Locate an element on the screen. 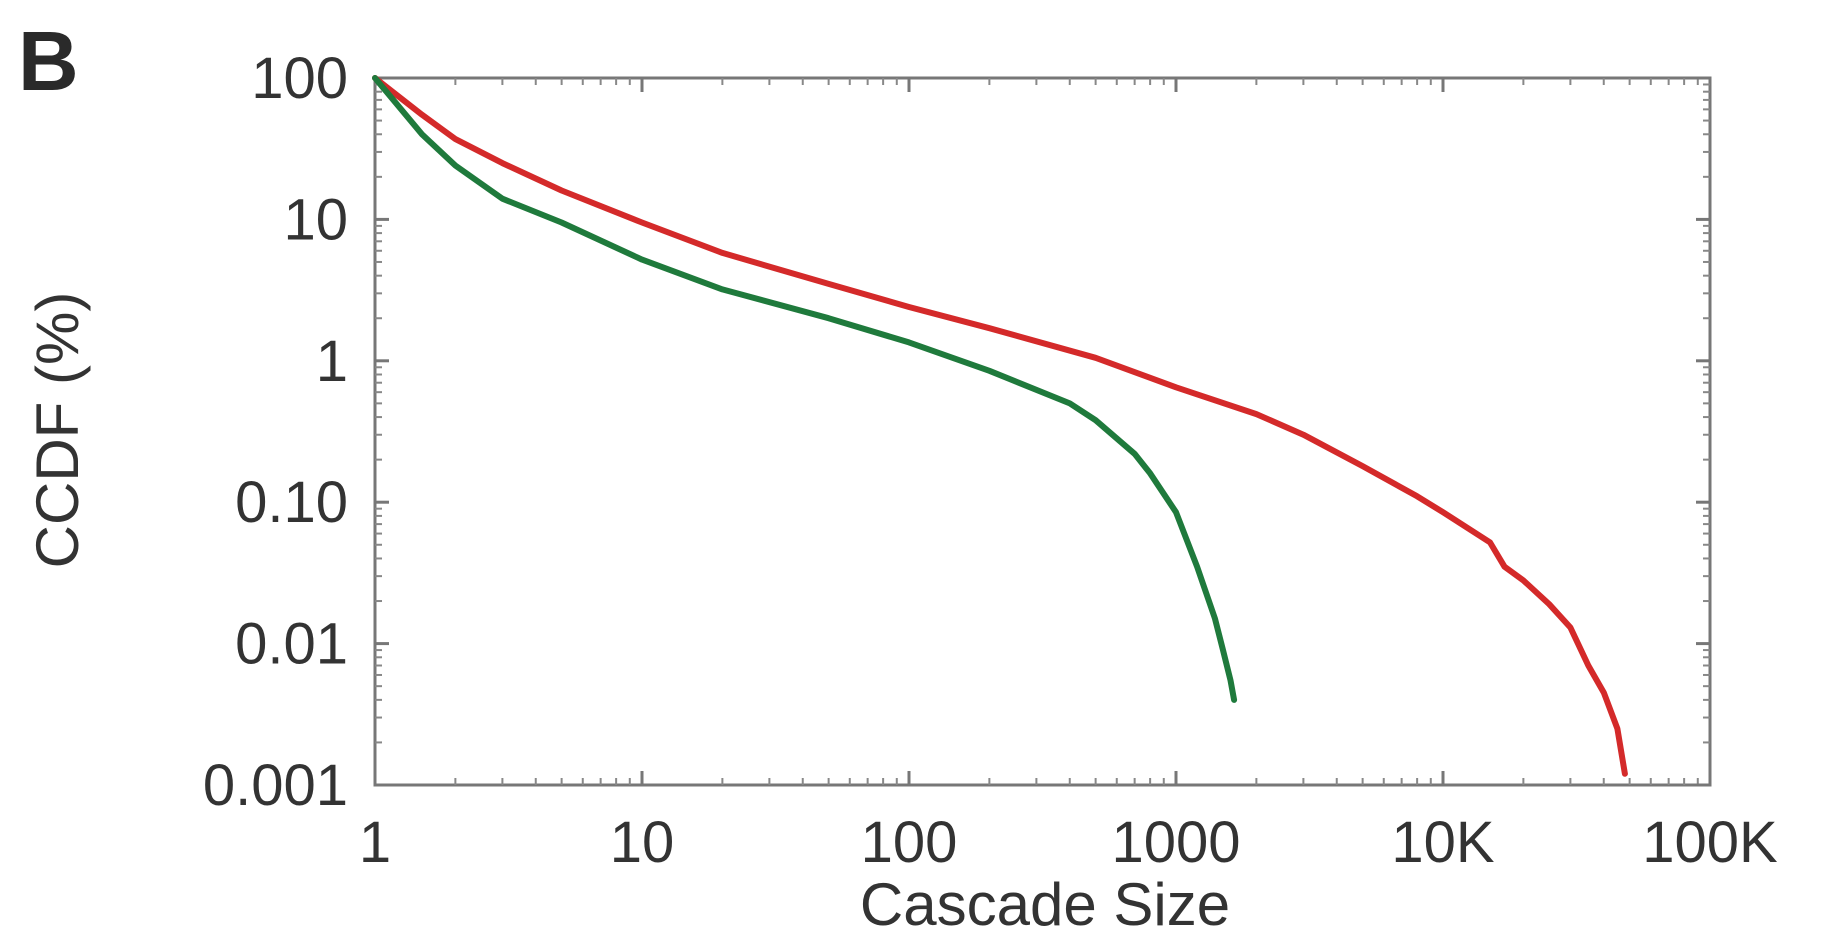 Image resolution: width=1824 pixels, height=948 pixels. y-tick-label: 0.01 is located at coordinates (291, 644).